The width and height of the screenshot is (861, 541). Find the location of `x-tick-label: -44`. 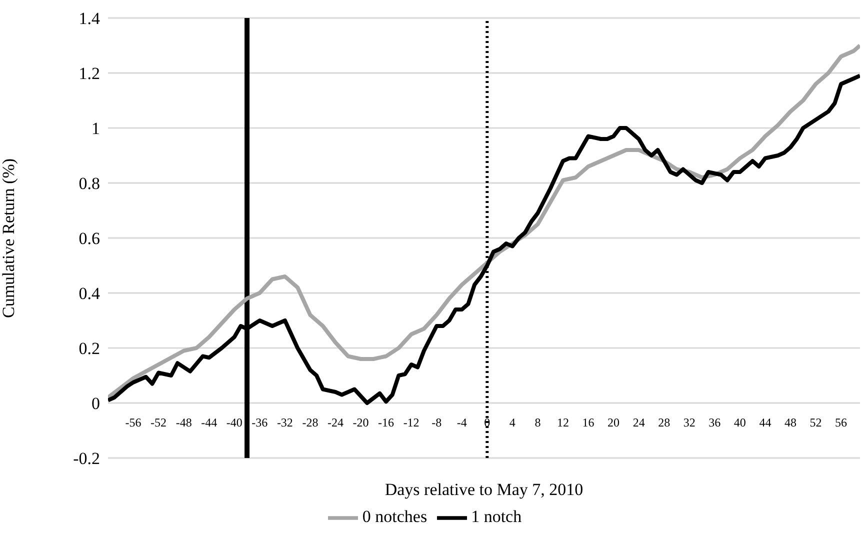

x-tick-label: -44 is located at coordinates (209, 423).